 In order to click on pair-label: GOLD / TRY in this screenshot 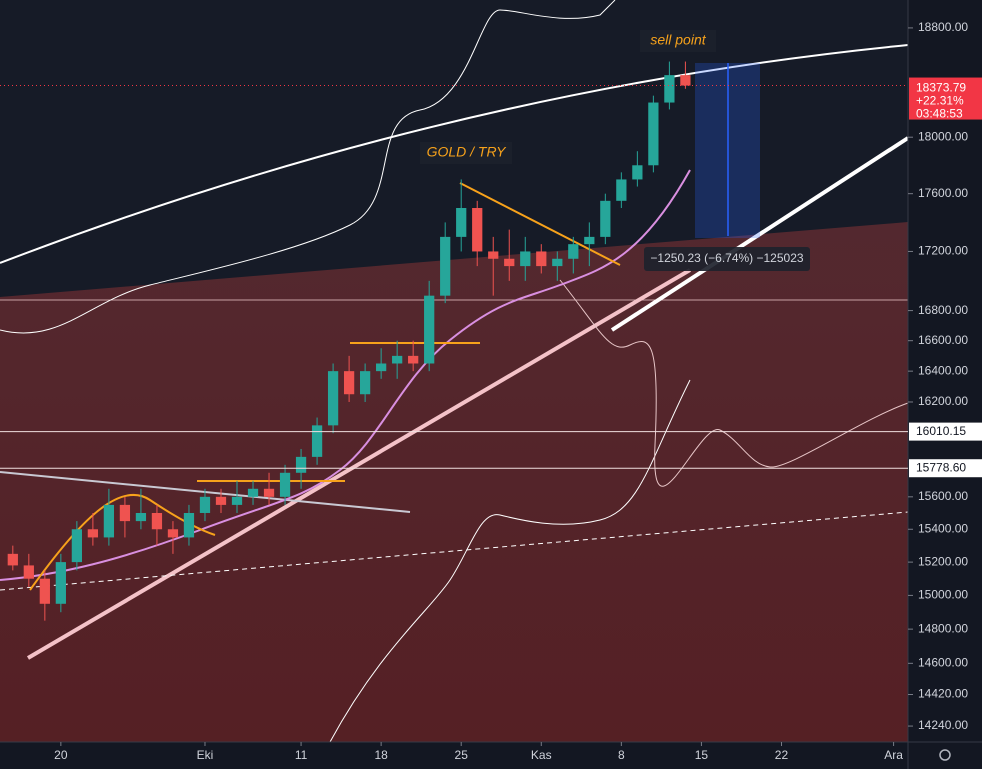, I will do `click(467, 152)`.